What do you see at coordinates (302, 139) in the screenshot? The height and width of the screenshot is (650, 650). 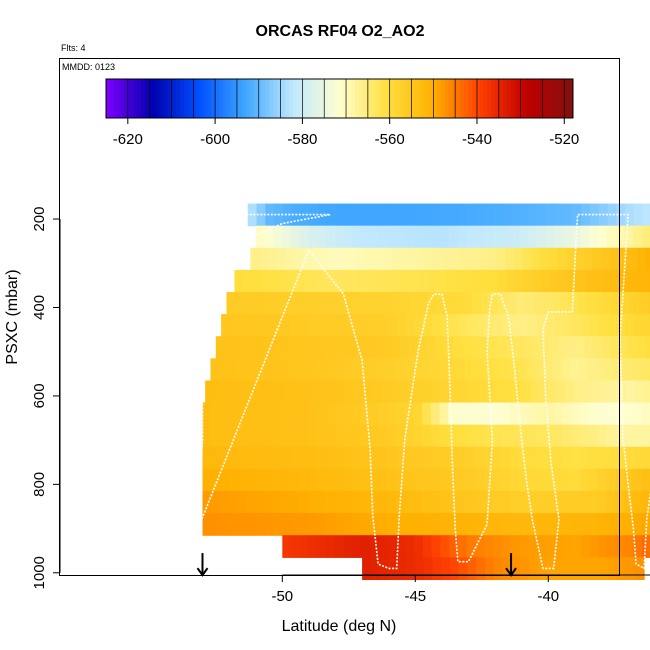 I see `colorbar-tick-label: -580` at bounding box center [302, 139].